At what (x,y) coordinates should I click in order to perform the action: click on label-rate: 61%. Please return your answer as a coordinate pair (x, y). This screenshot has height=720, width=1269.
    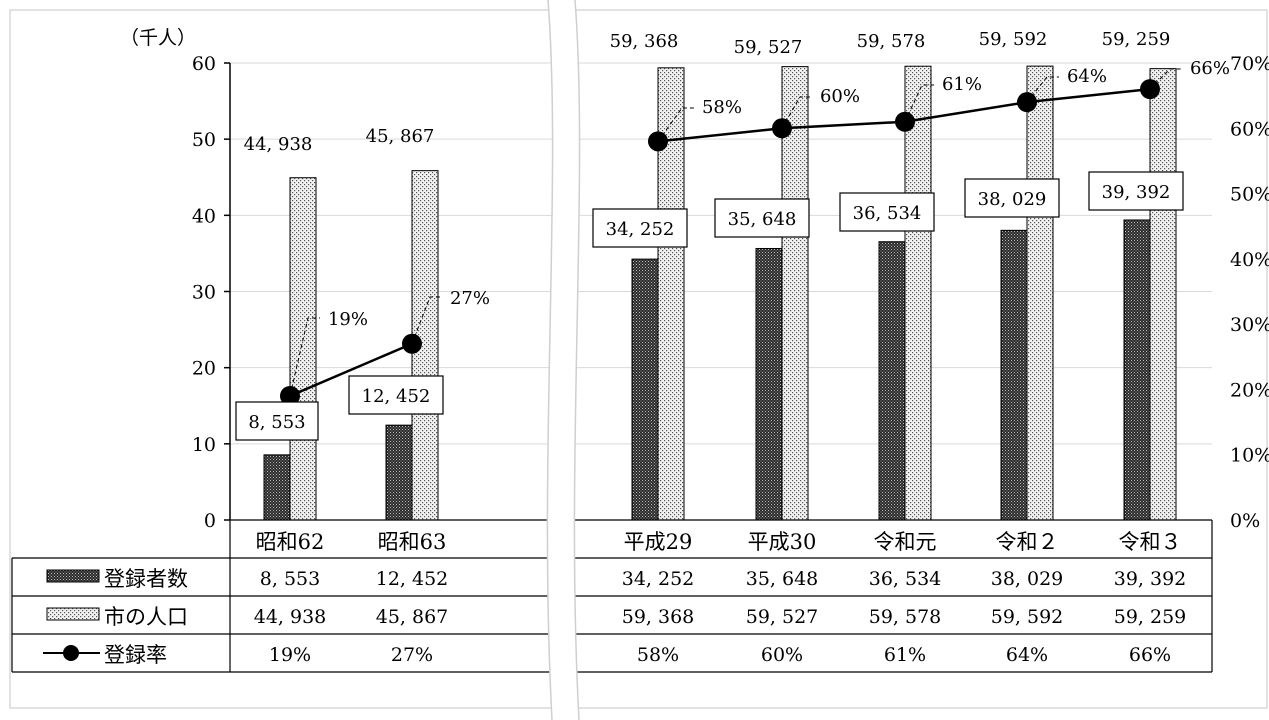
    Looking at the image, I should click on (962, 84).